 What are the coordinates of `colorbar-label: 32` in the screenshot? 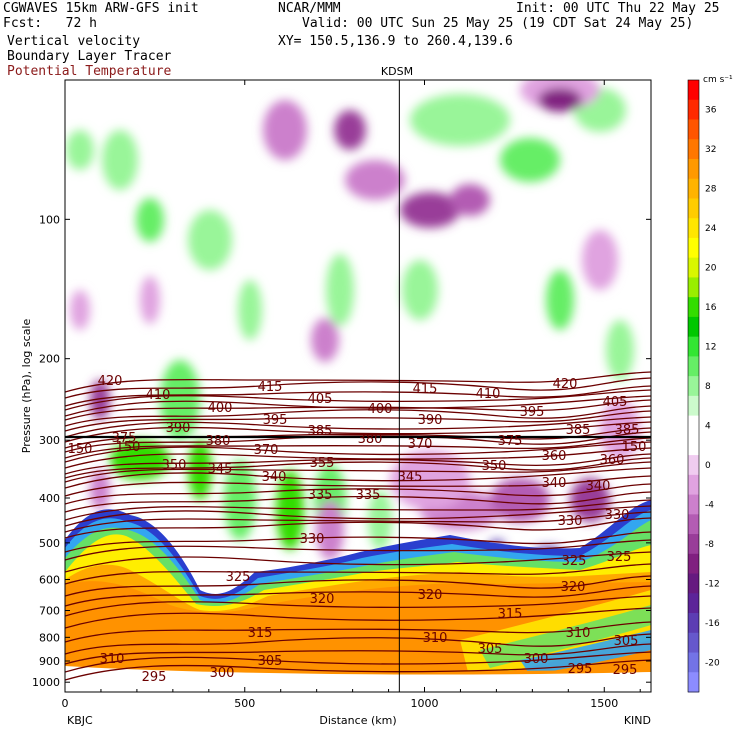 It's located at (710, 150).